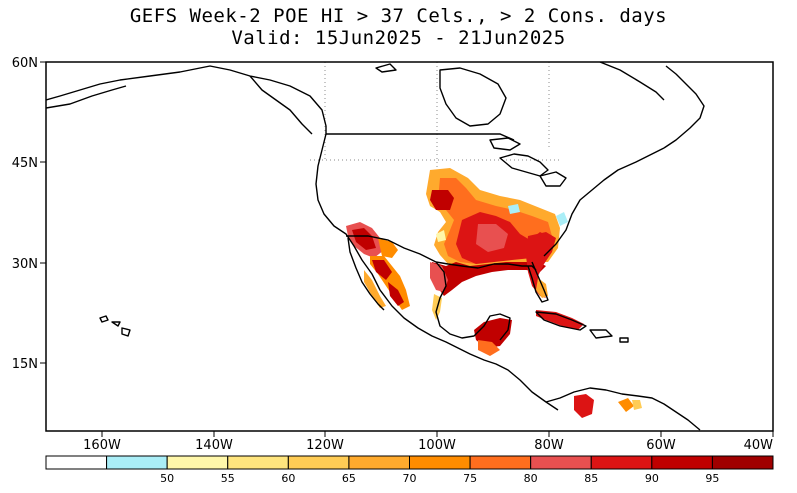 This screenshot has width=797, height=493. What do you see at coordinates (391, 249) in the screenshot?
I see `us-mexico-border` at bounding box center [391, 249].